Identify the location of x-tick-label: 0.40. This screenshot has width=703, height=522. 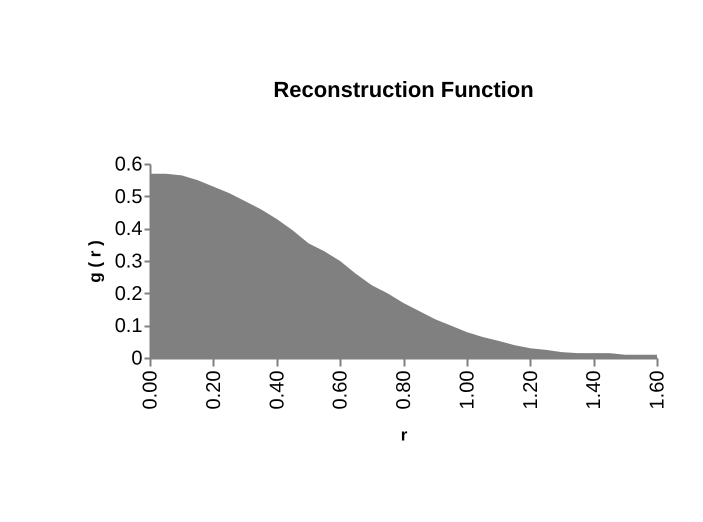
(277, 390).